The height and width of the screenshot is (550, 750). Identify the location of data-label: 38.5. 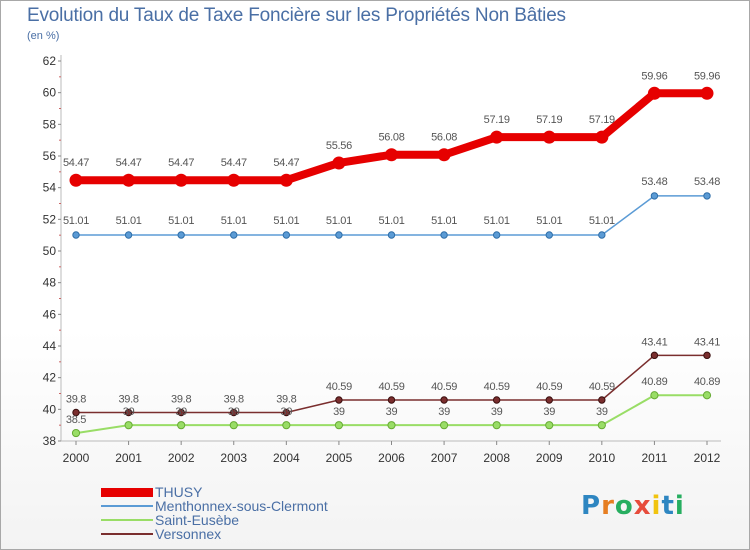
(76, 420).